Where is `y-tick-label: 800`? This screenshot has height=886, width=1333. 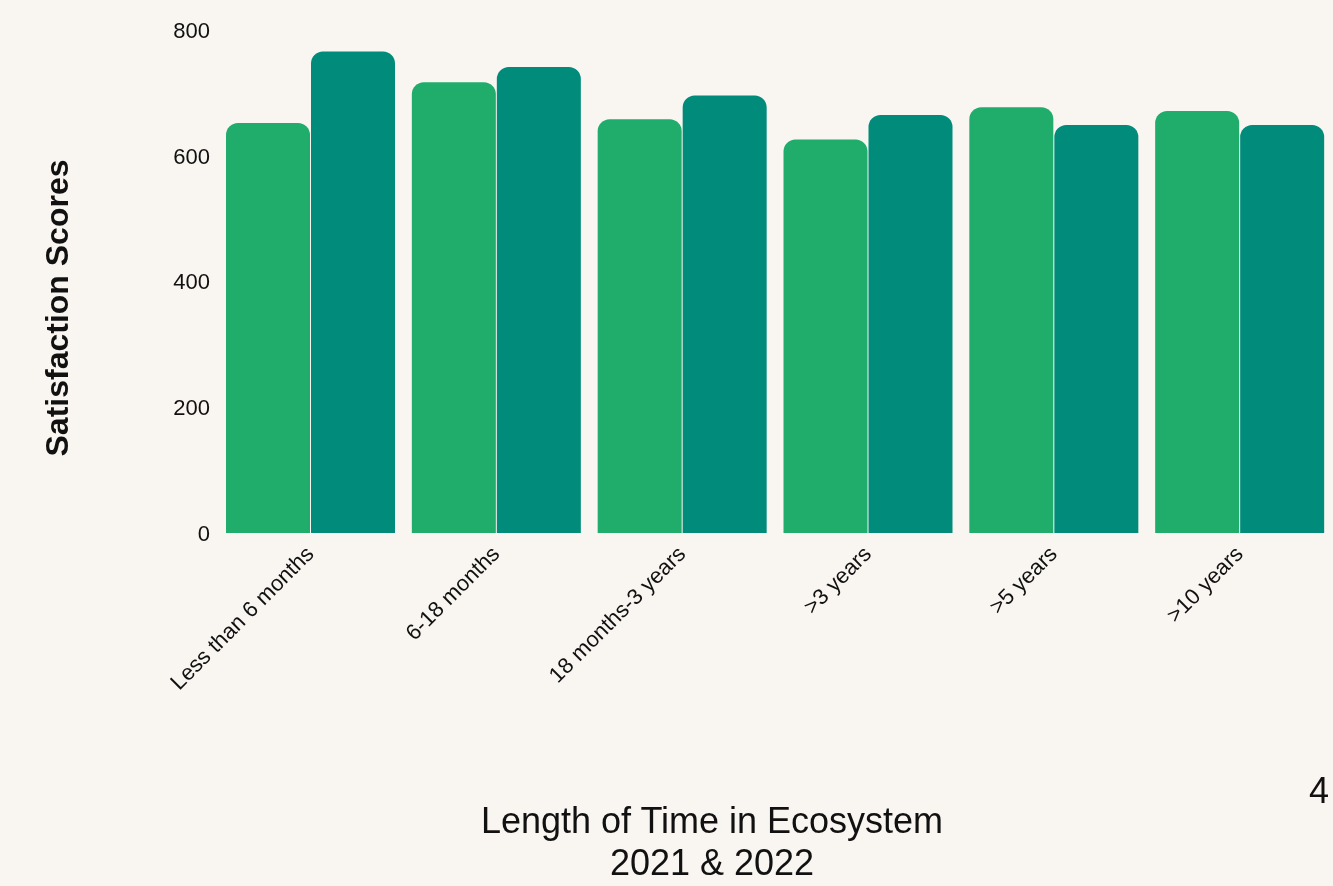 y-tick-label: 800 is located at coordinates (191, 30).